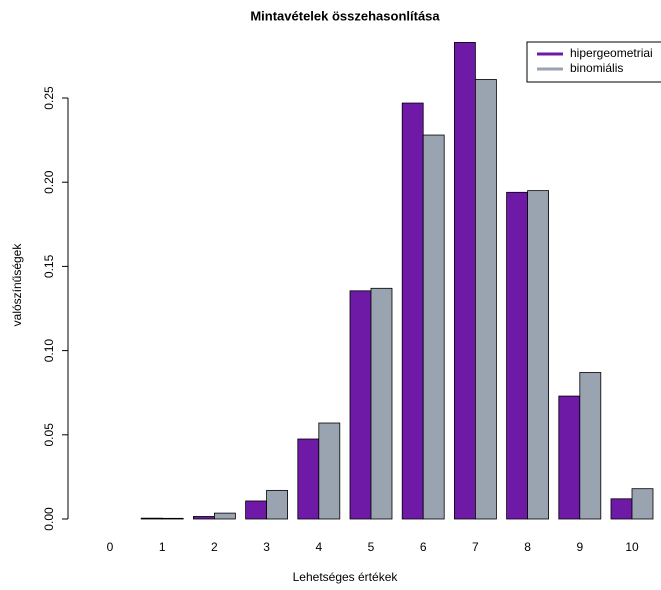  I want to click on y-tick-label: 0.10, so click(49, 351).